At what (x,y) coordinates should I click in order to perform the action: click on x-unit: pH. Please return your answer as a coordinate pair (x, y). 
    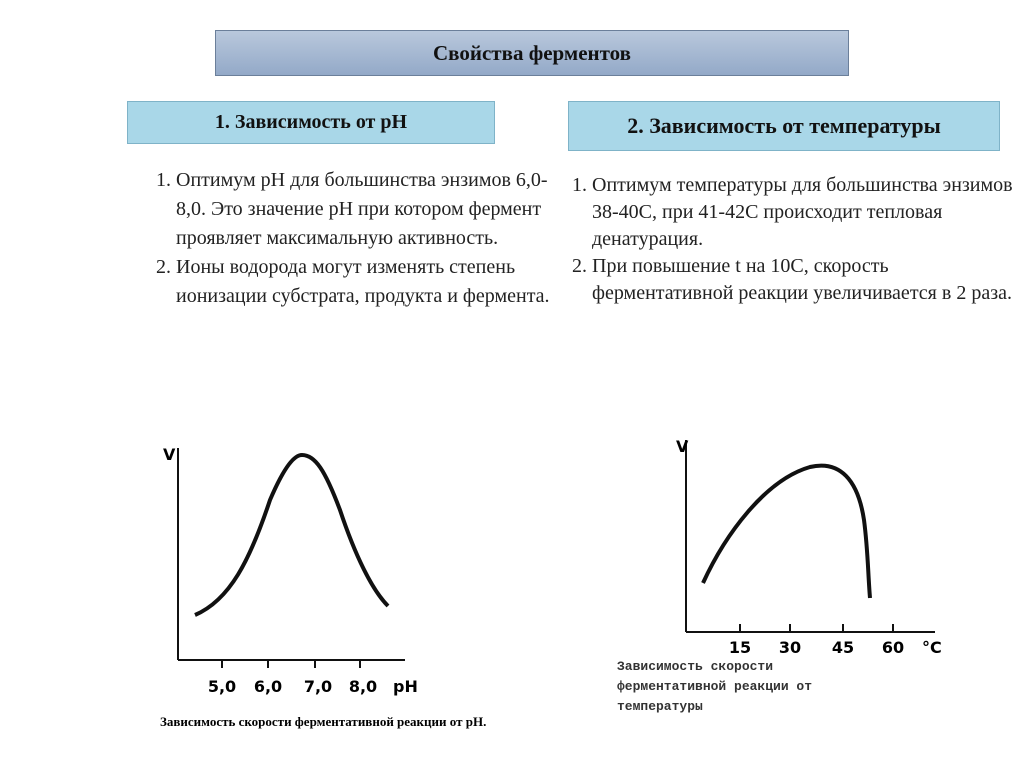
    Looking at the image, I should click on (405, 686).